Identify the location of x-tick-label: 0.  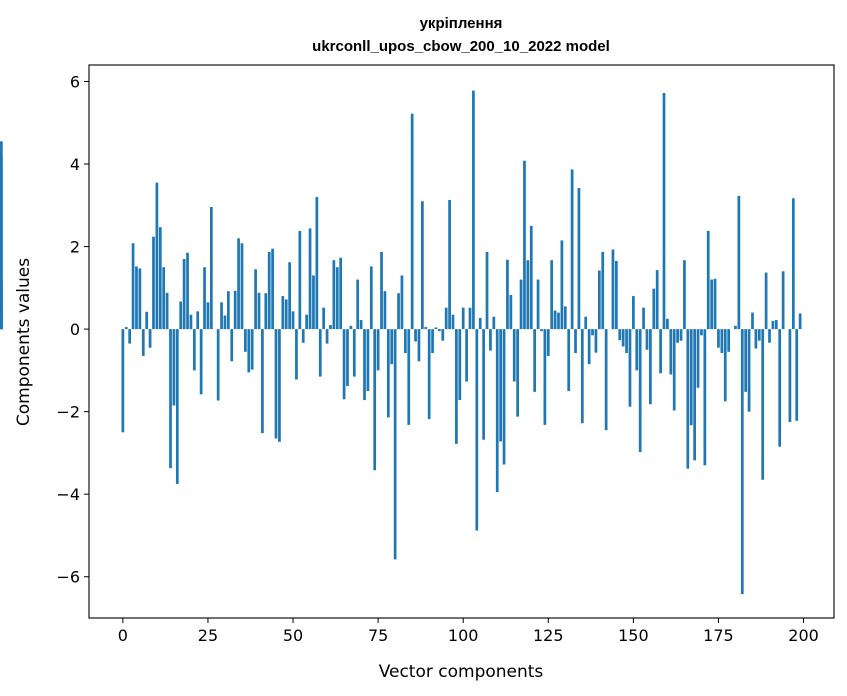
(123, 635).